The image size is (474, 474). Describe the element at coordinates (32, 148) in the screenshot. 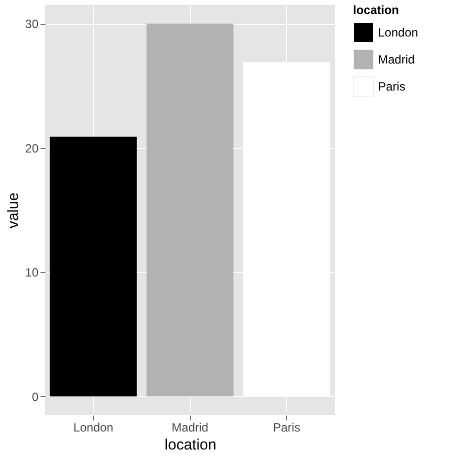

I see `y-tick-label: 20` at that location.